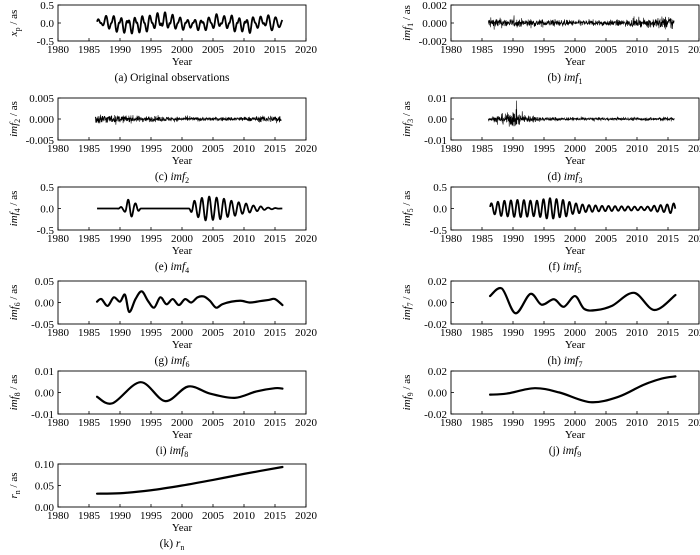 The height and width of the screenshot is (555, 700). What do you see at coordinates (42, 325) in the screenshot?
I see `y-tick-label: -0.05` at bounding box center [42, 325].